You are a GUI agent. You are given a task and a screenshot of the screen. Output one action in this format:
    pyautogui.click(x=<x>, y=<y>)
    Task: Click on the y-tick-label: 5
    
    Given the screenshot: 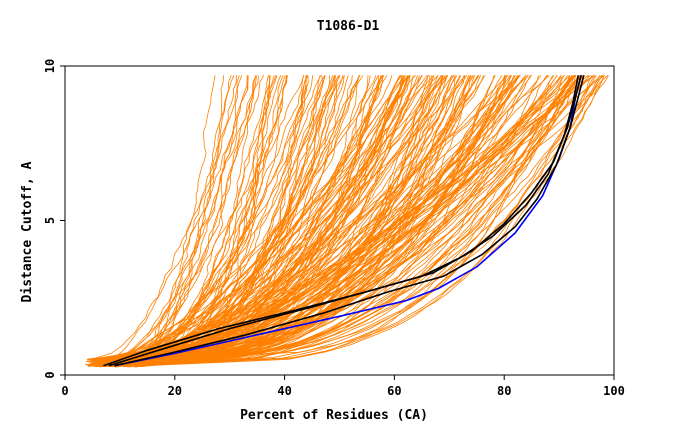 What is the action you would take?
    pyautogui.click(x=50, y=220)
    